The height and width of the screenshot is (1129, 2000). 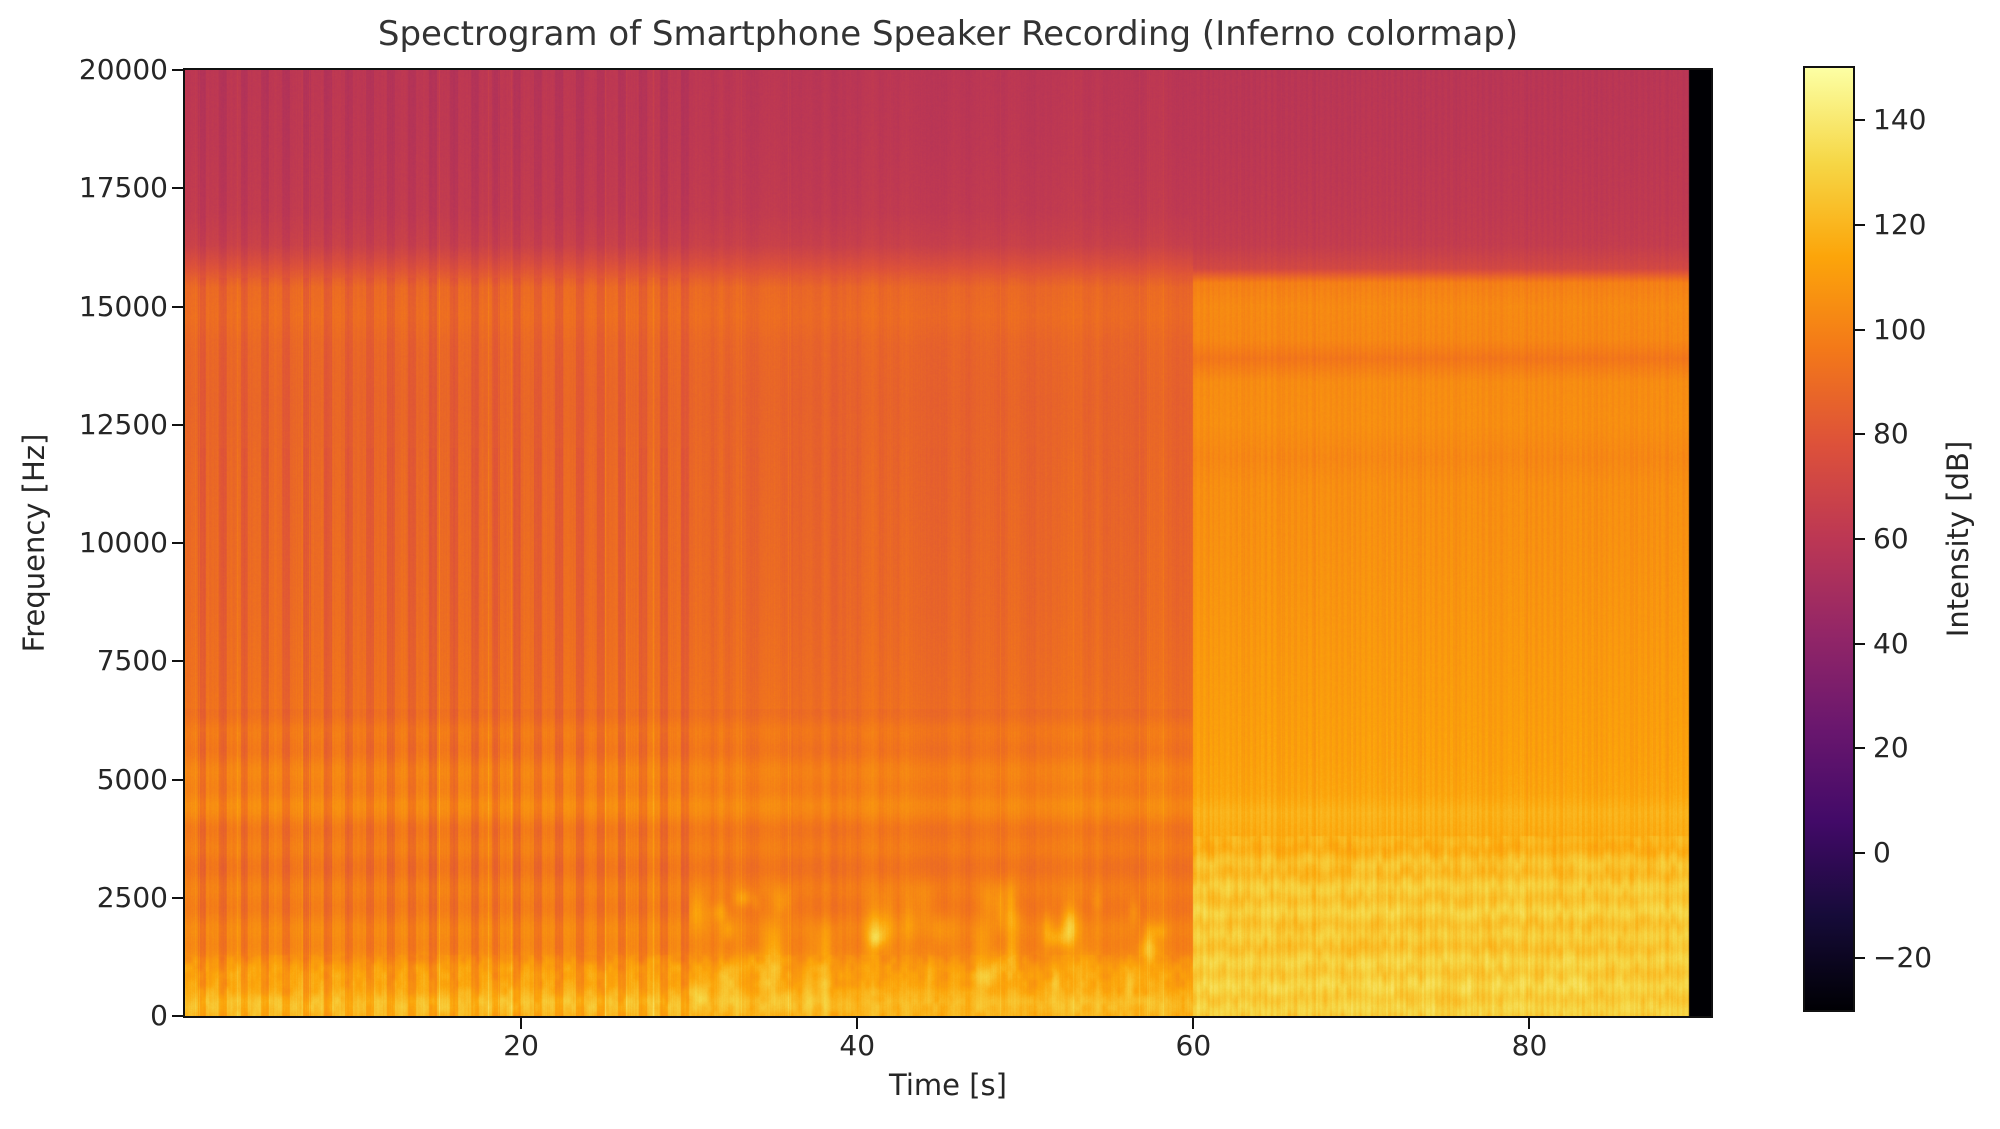 I want to click on colorbar-tick-label: 120, so click(x=1900, y=224).